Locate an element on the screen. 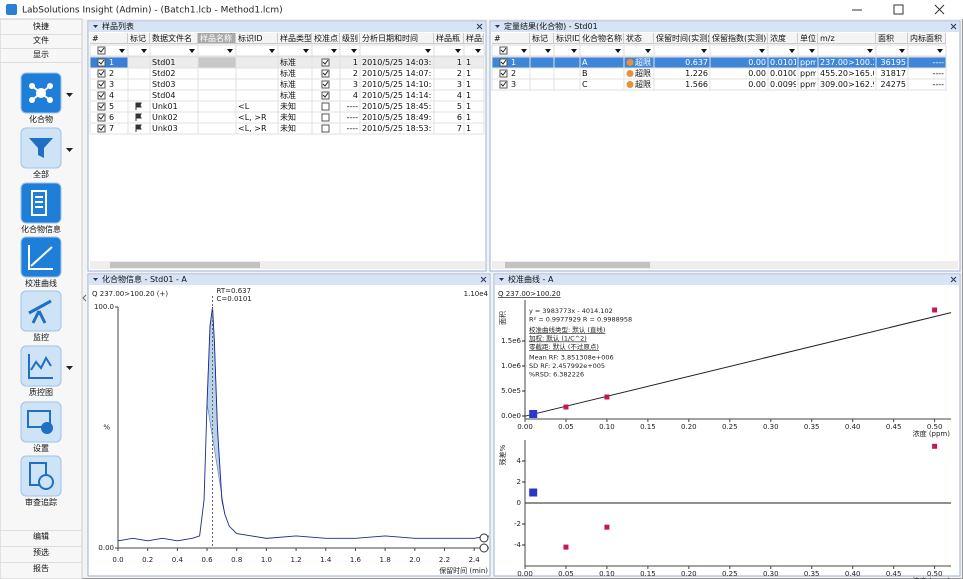 The image size is (963, 579). tool-label: 校准曲线 is located at coordinates (41, 283).